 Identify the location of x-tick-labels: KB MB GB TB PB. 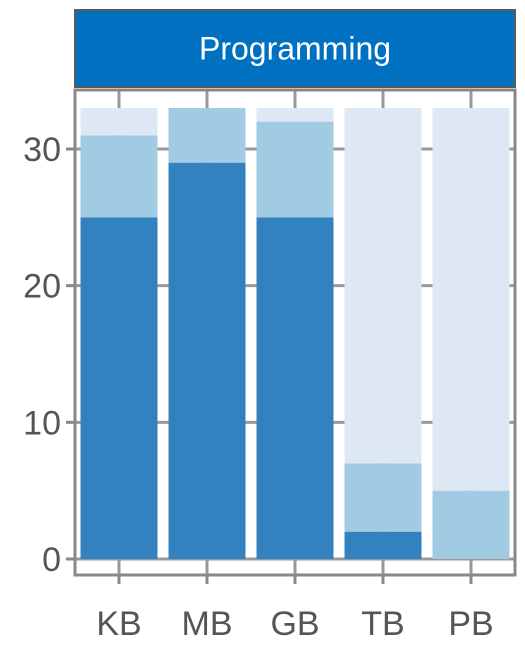
(294, 624).